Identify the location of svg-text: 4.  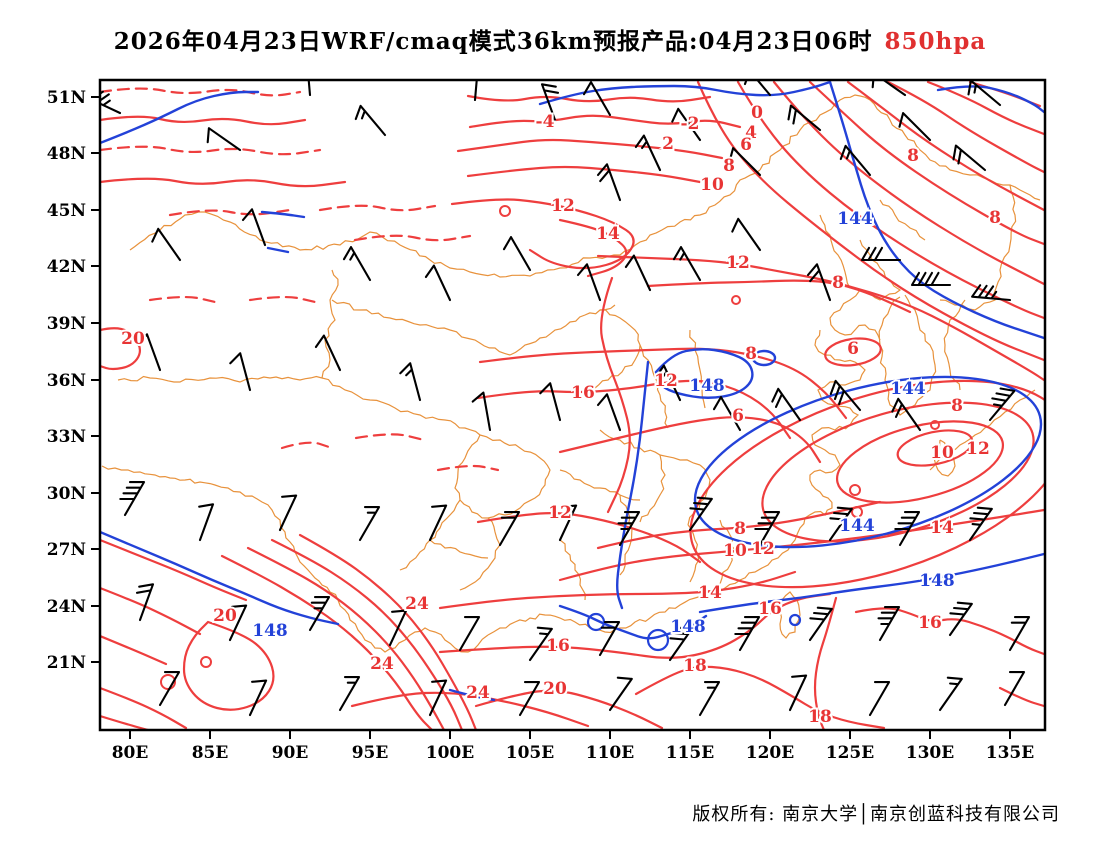
(751, 133).